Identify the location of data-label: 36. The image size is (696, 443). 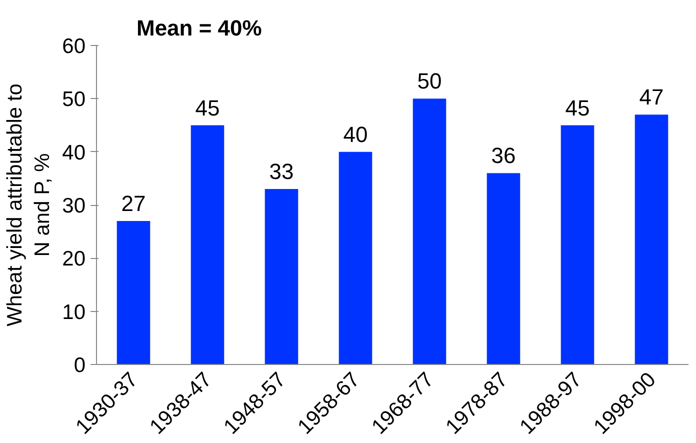
(503, 155).